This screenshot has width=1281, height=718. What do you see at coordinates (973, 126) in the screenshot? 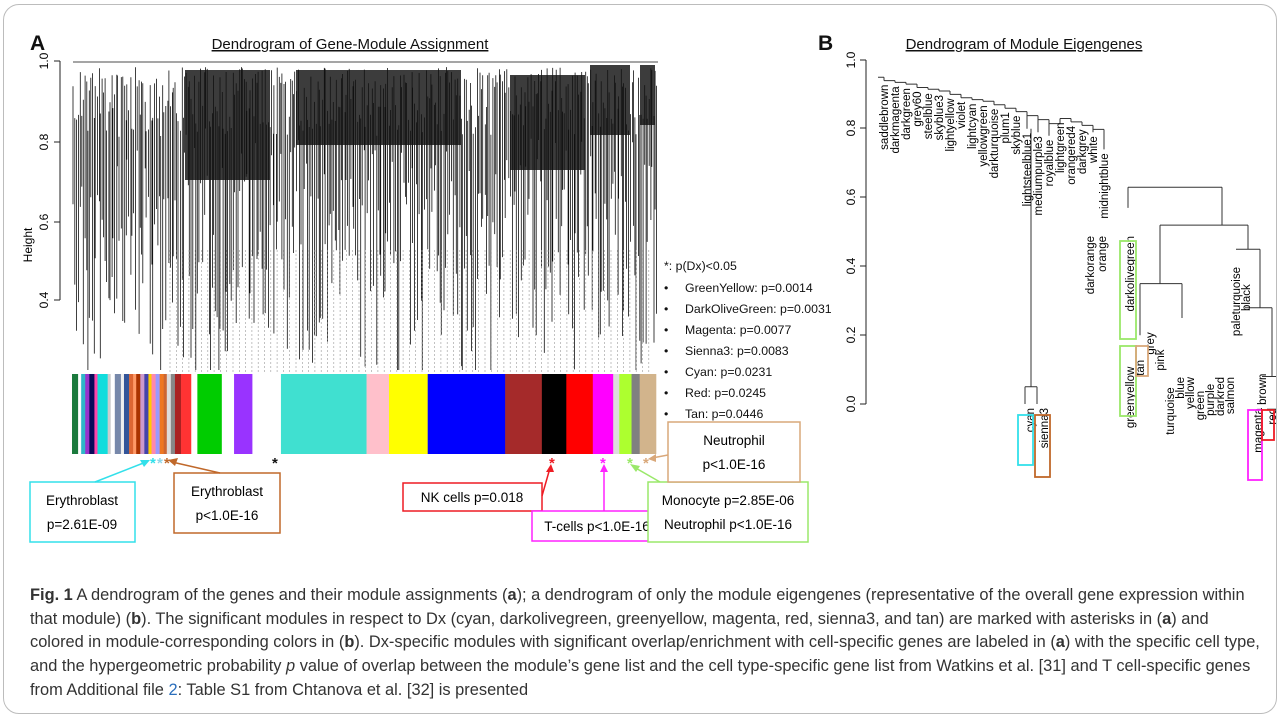
I see `leaf-label: lightcyan` at bounding box center [973, 126].